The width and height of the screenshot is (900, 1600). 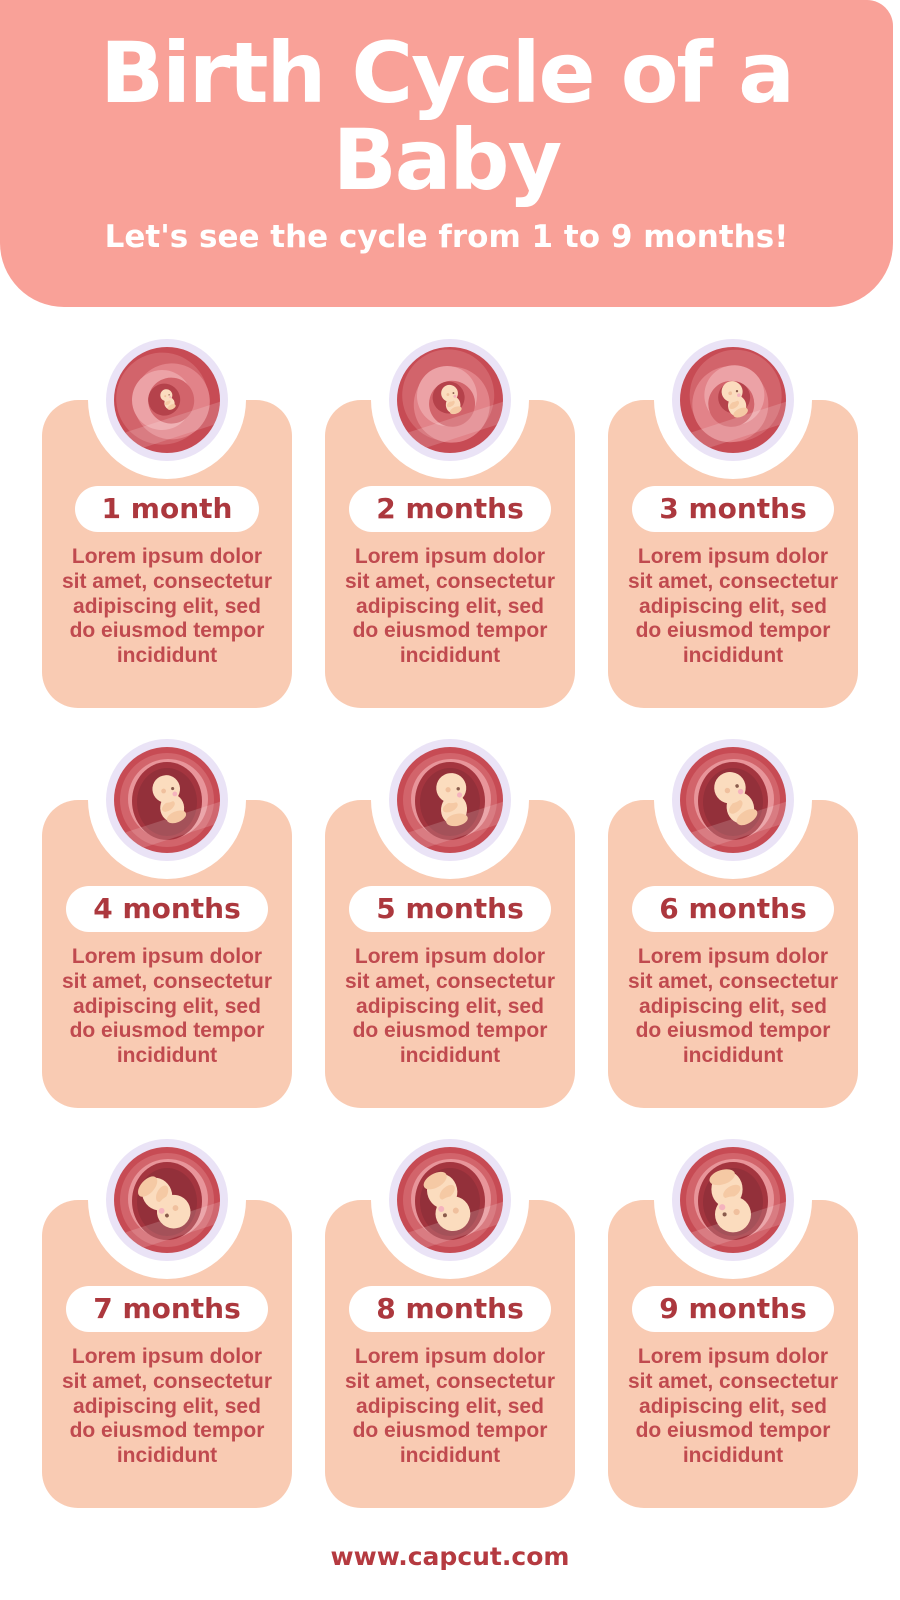 I want to click on page-title: Birth Cycle of a Baby, so click(x=447, y=117).